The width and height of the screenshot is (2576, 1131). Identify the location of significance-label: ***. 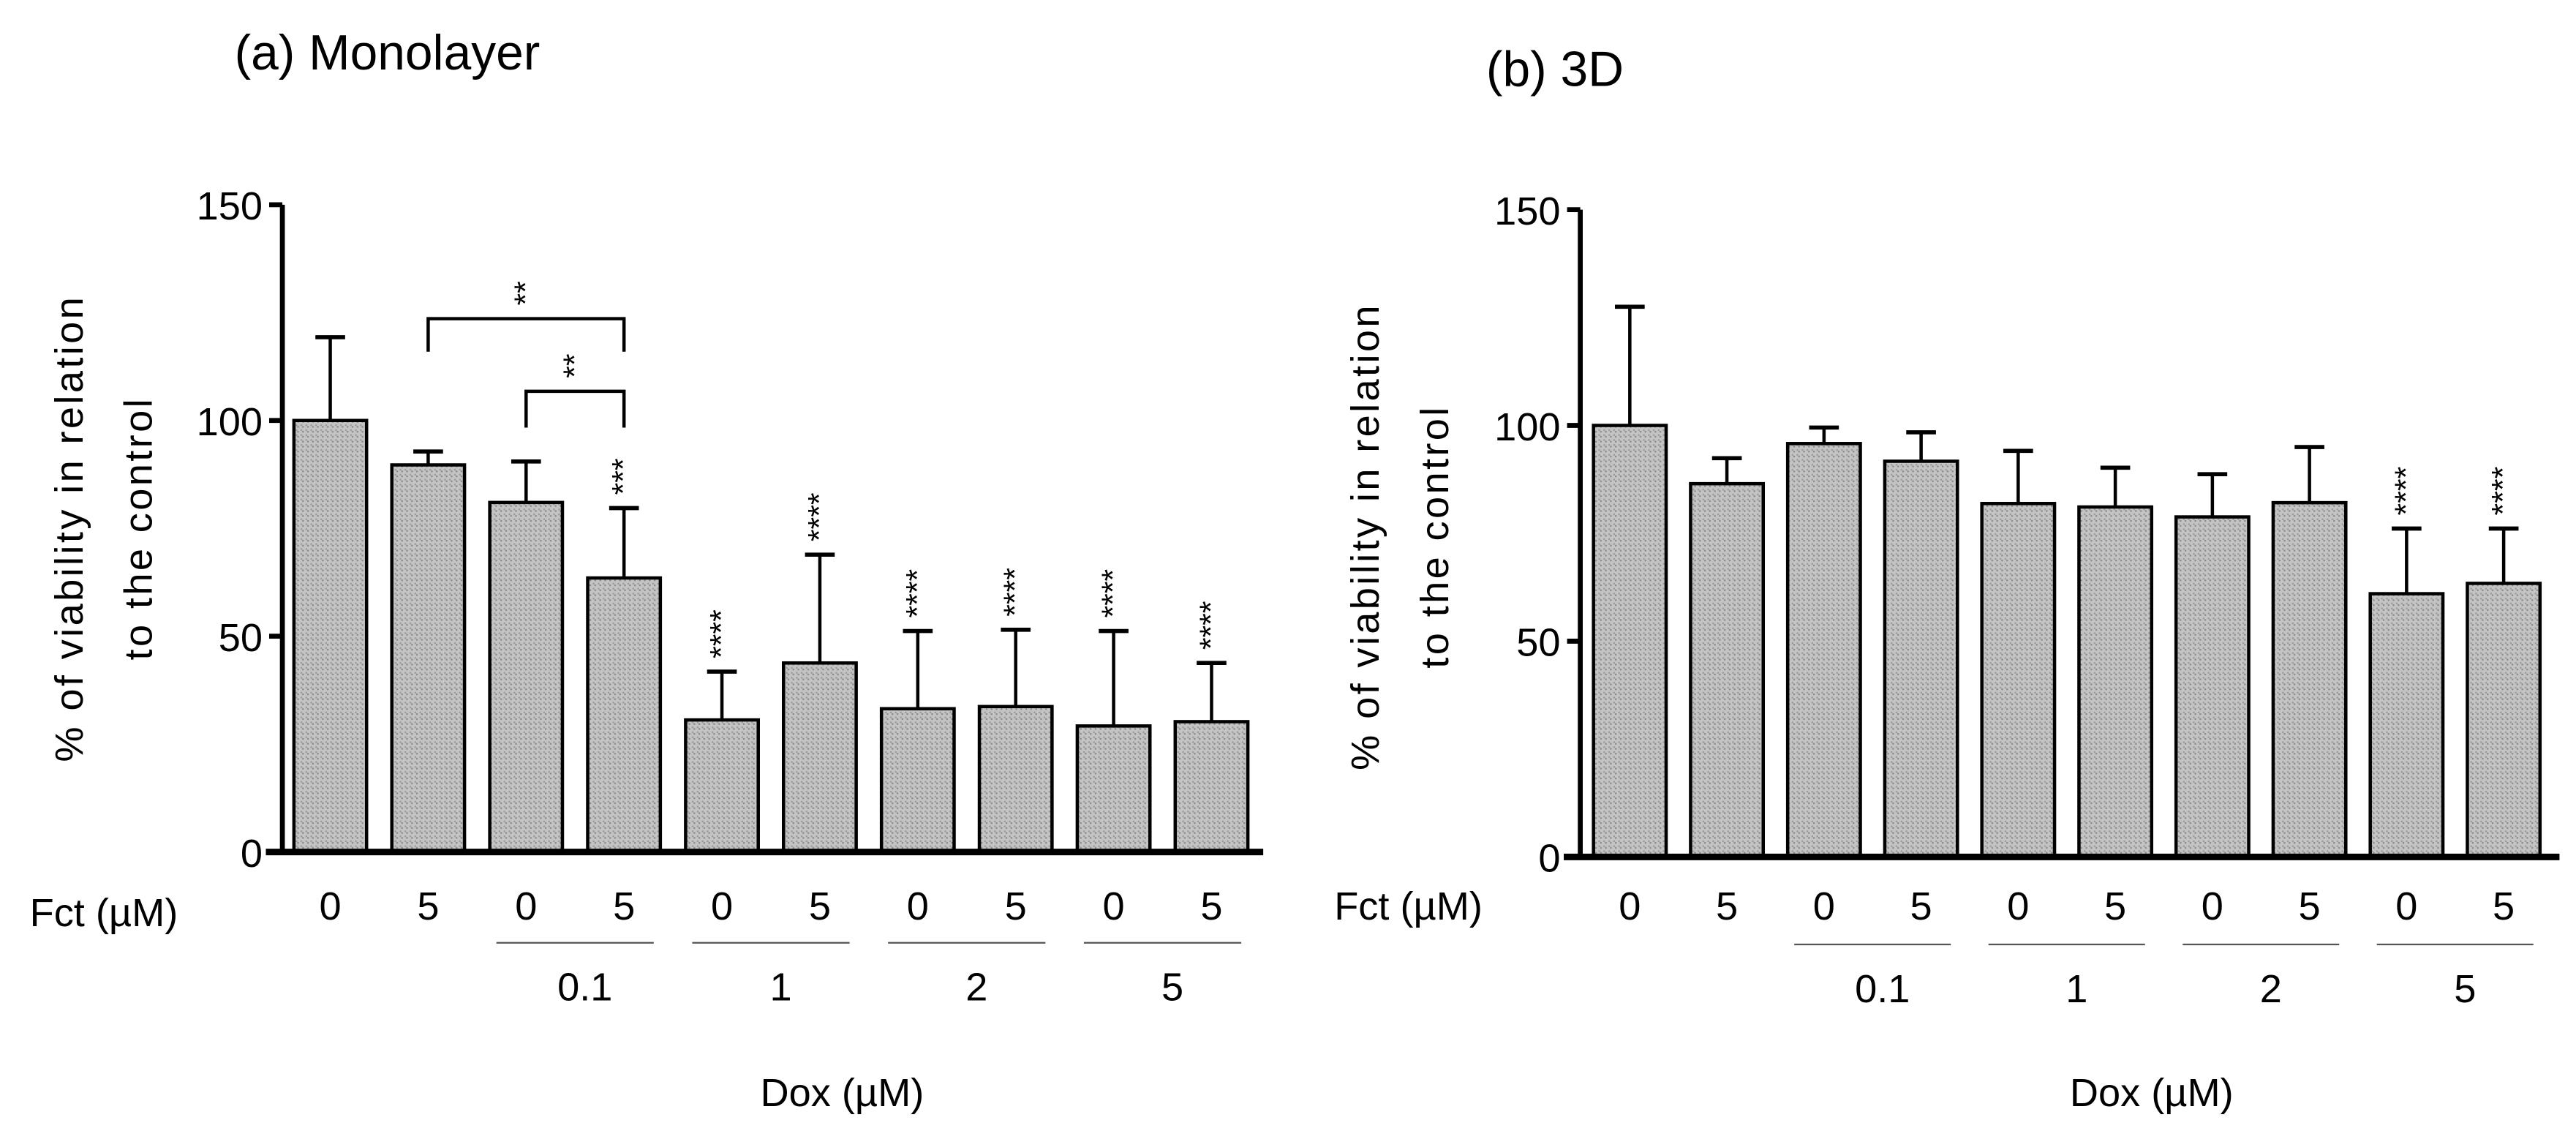
(623, 476).